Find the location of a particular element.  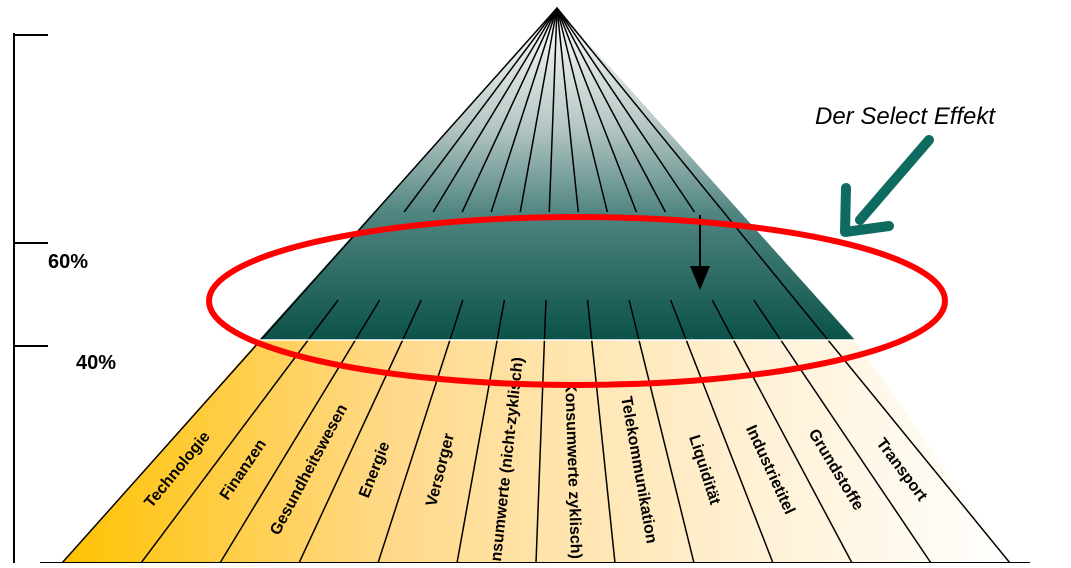

callout-arrow-icon is located at coordinates (887, 186).